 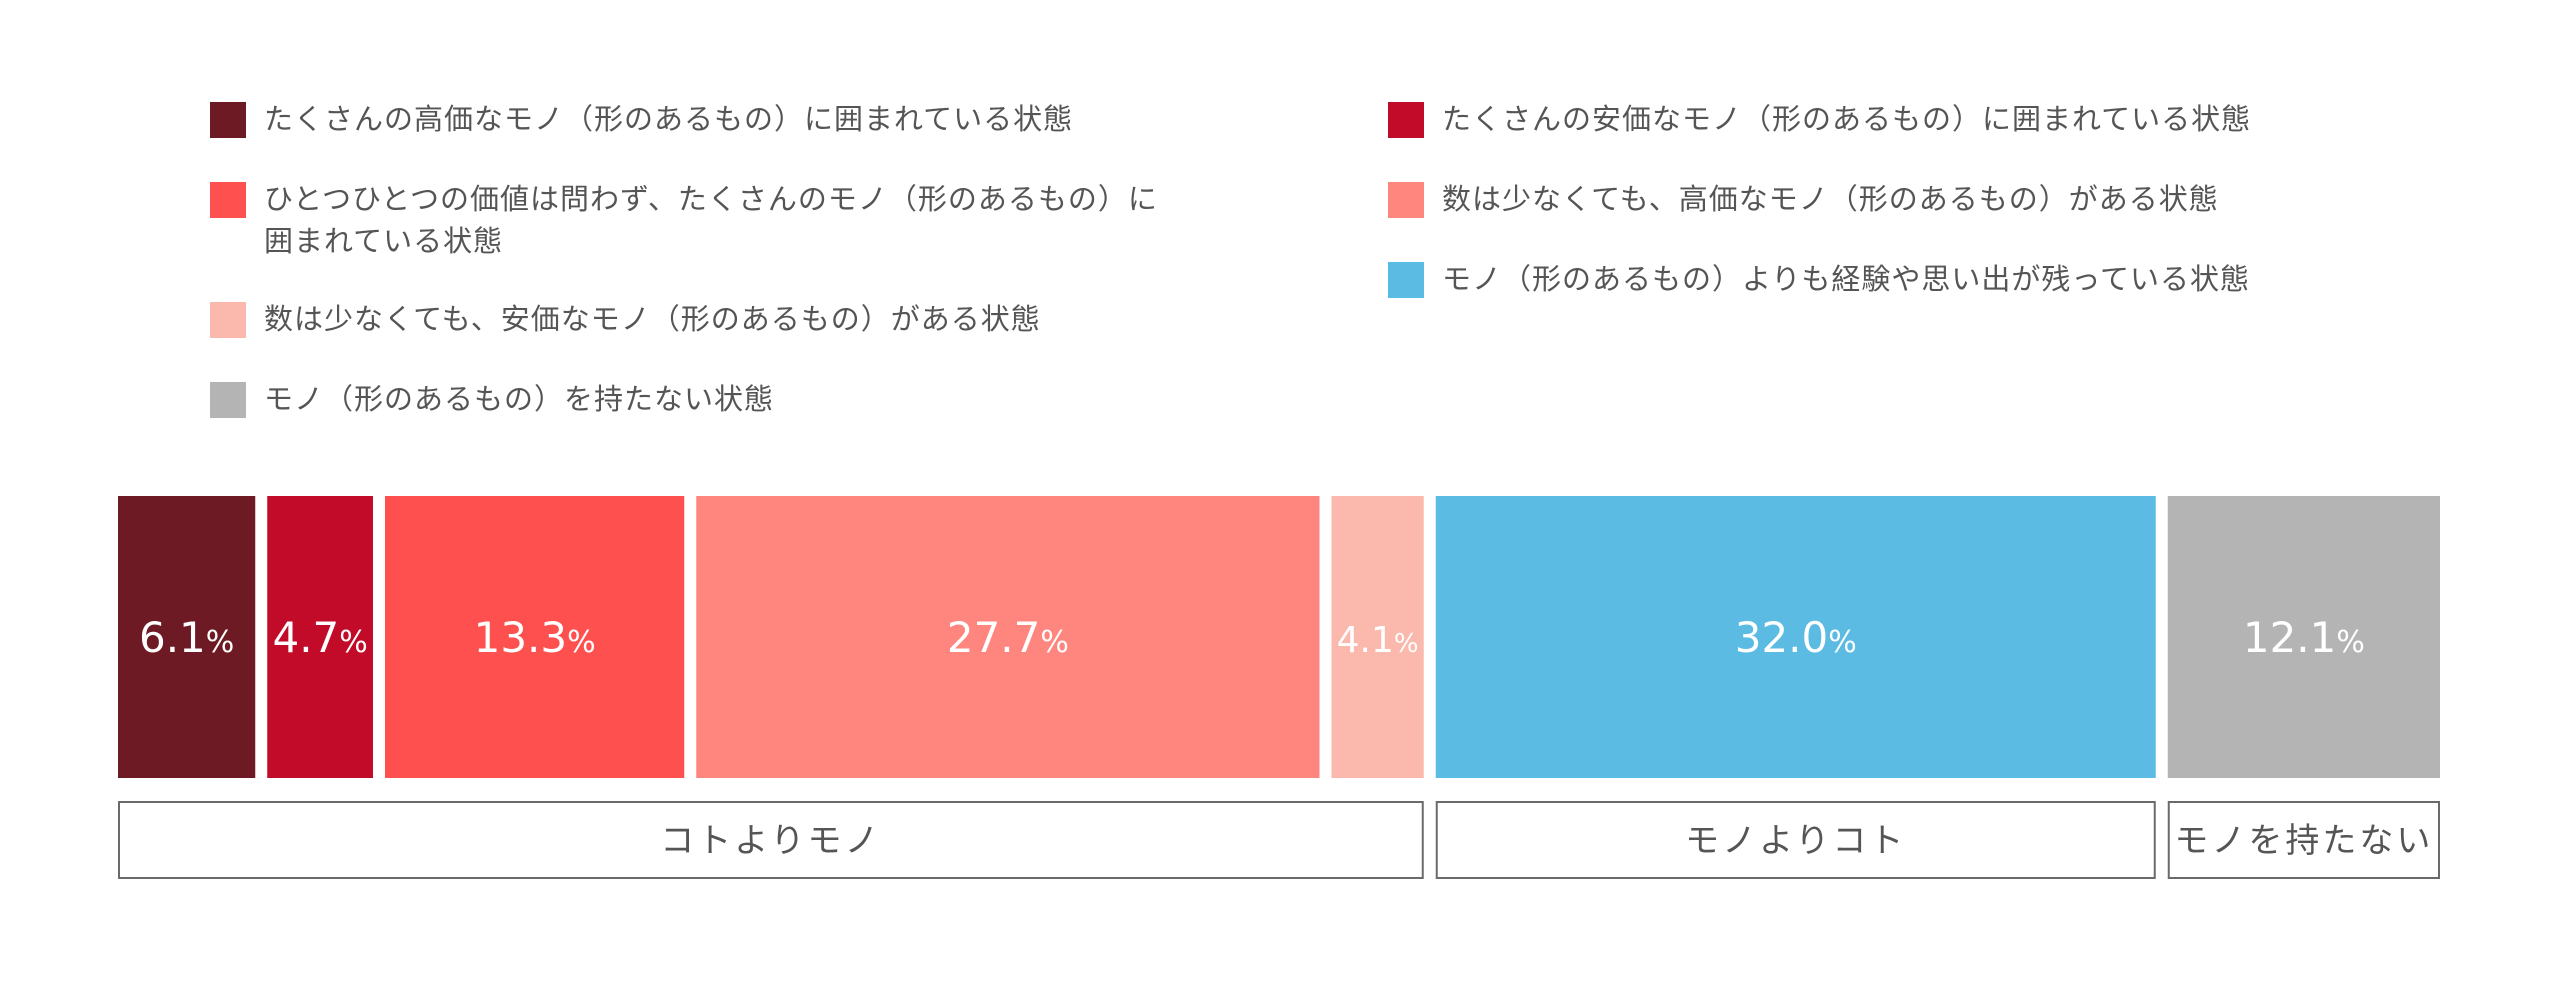 I want to click on data-label: 4.1%, so click(x=1378, y=640).